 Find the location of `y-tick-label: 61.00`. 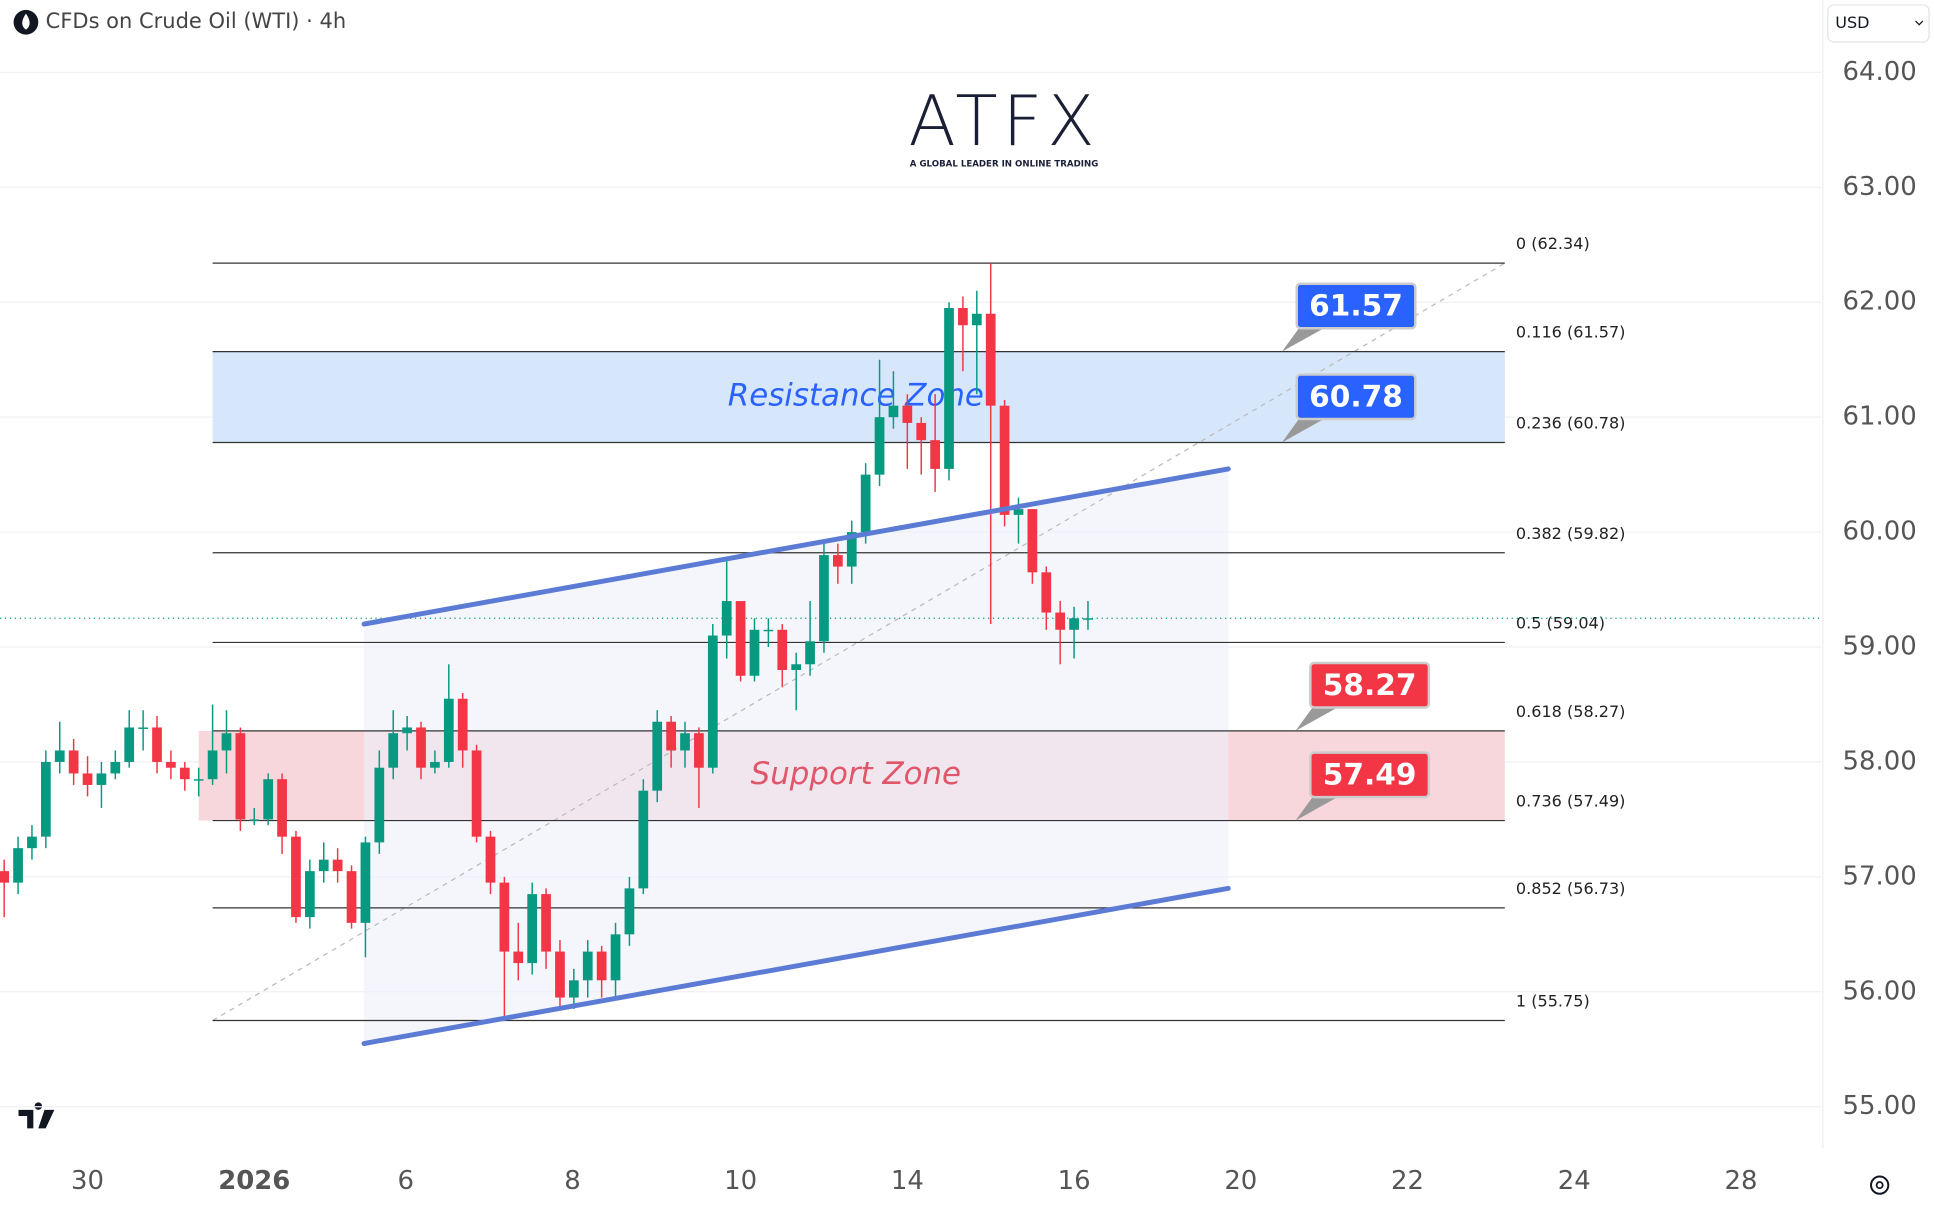

y-tick-label: 61.00 is located at coordinates (1880, 417).